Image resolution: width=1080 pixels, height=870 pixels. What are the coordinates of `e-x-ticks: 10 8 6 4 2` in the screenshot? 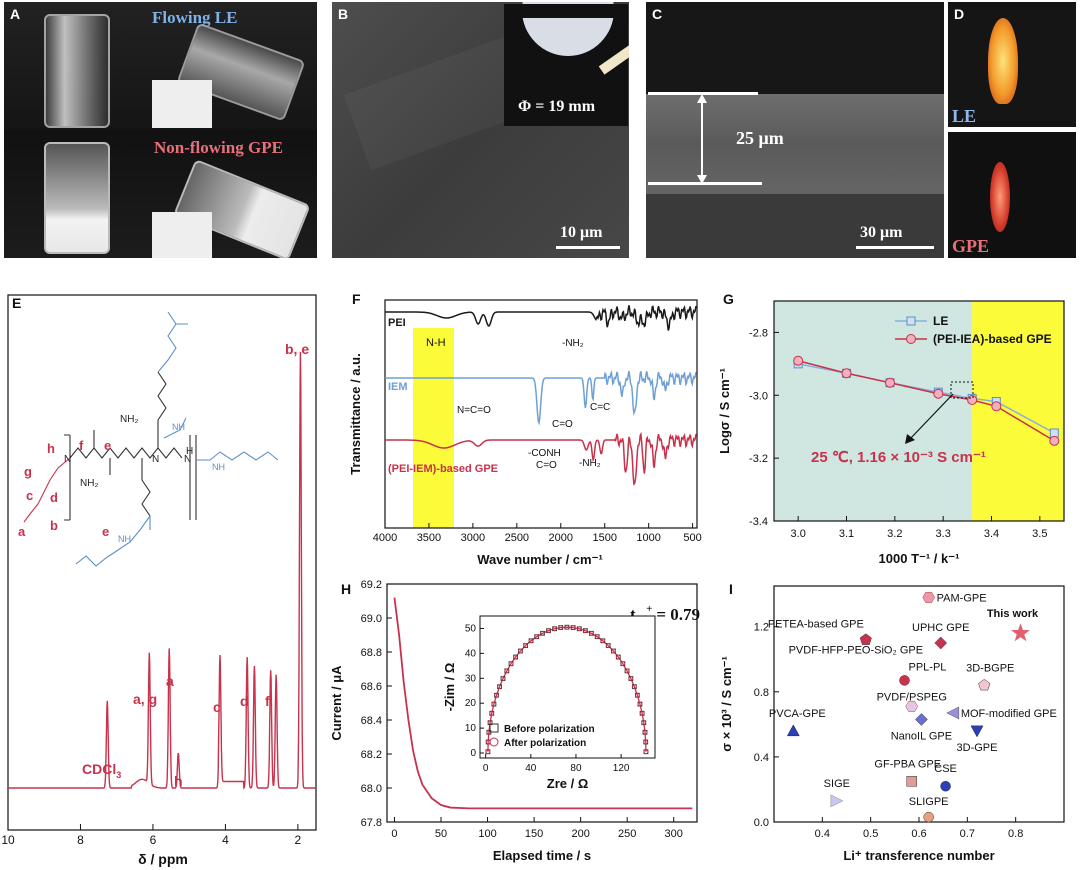 It's located at (151, 835).